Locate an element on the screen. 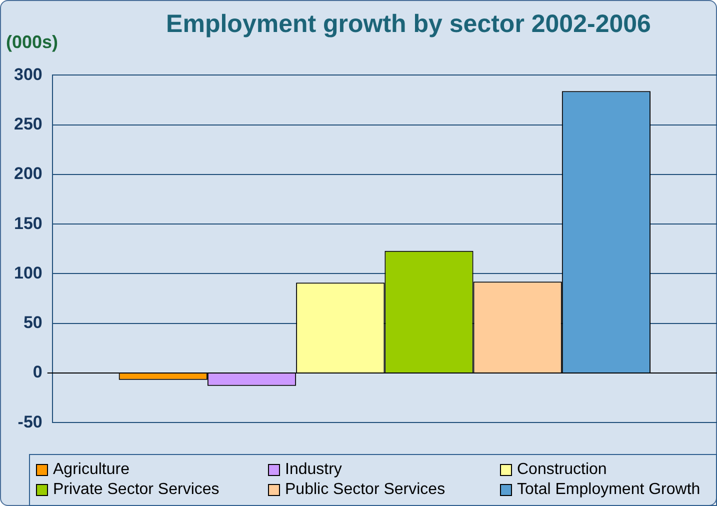  legend-label: Private Sector Services is located at coordinates (136, 490).